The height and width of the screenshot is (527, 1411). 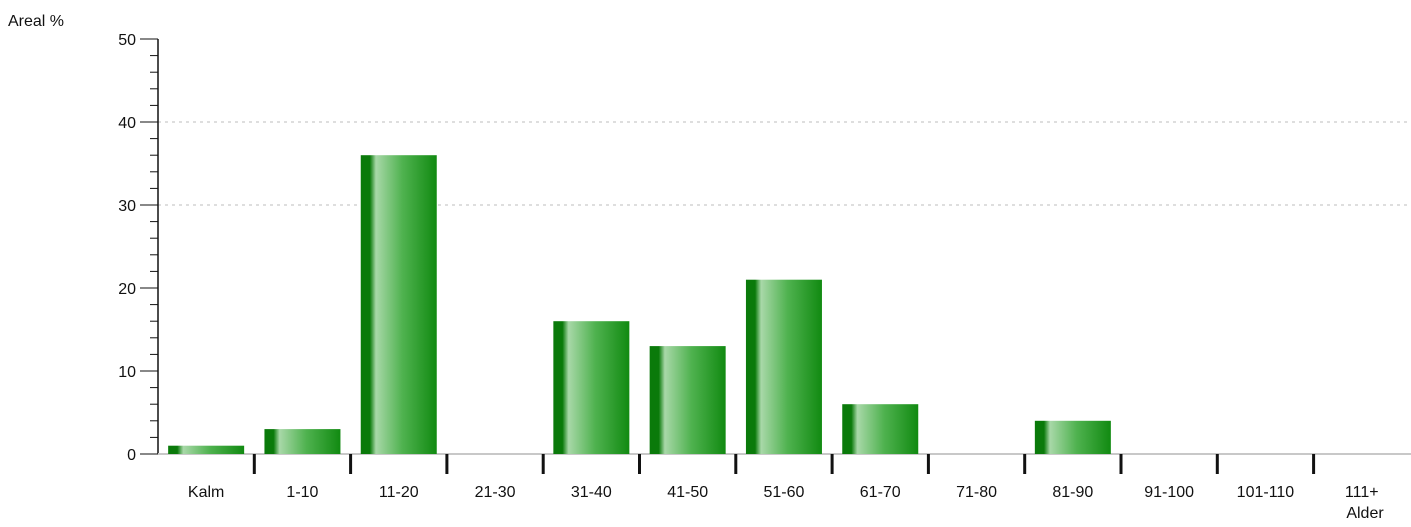 What do you see at coordinates (127, 206) in the screenshot?
I see `y-tick-label: 30` at bounding box center [127, 206].